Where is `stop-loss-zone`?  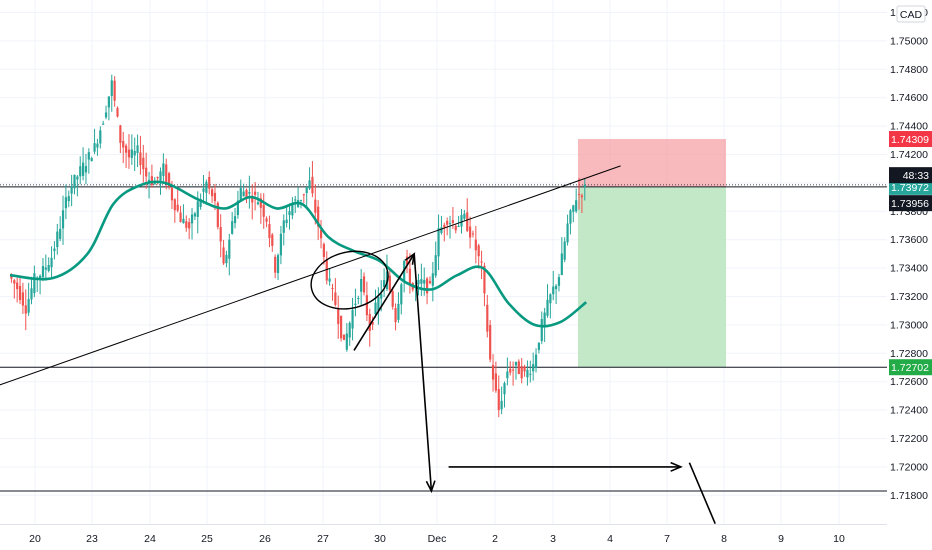 stop-loss-zone is located at coordinates (652, 163).